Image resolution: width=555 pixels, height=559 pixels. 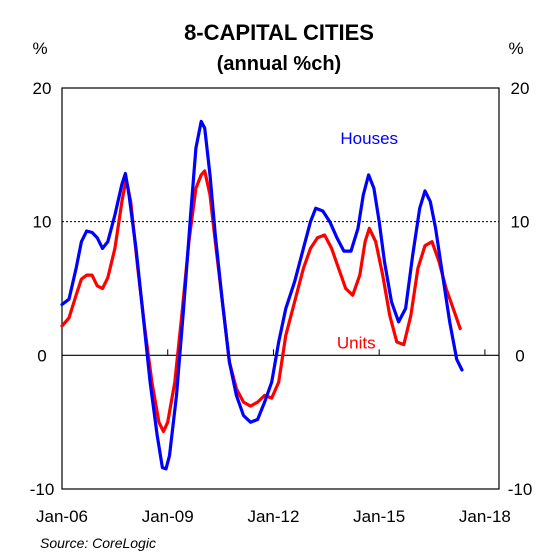 What do you see at coordinates (485, 516) in the screenshot?
I see `x-tick-label: Jan-18` at bounding box center [485, 516].